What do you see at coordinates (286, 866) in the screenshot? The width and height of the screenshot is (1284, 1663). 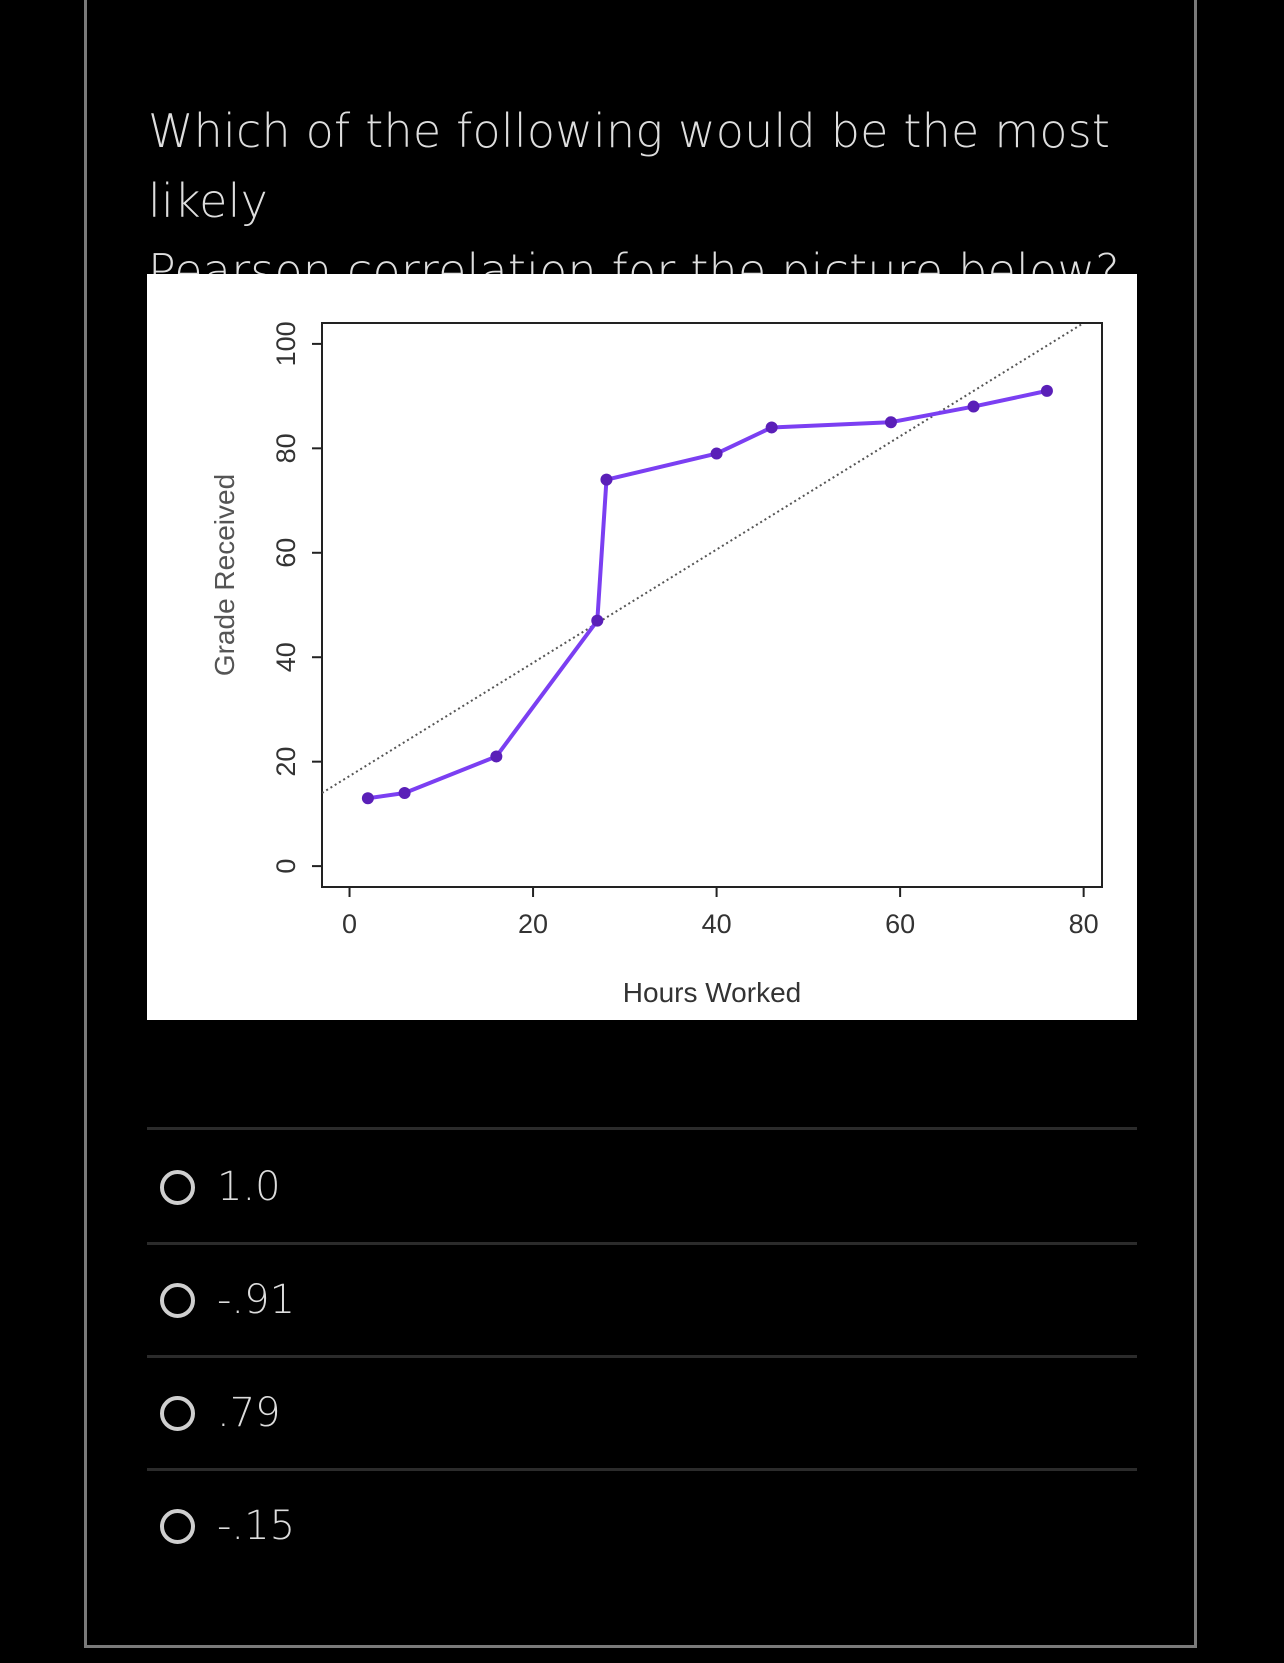 I see `y-tick-label: 0` at bounding box center [286, 866].